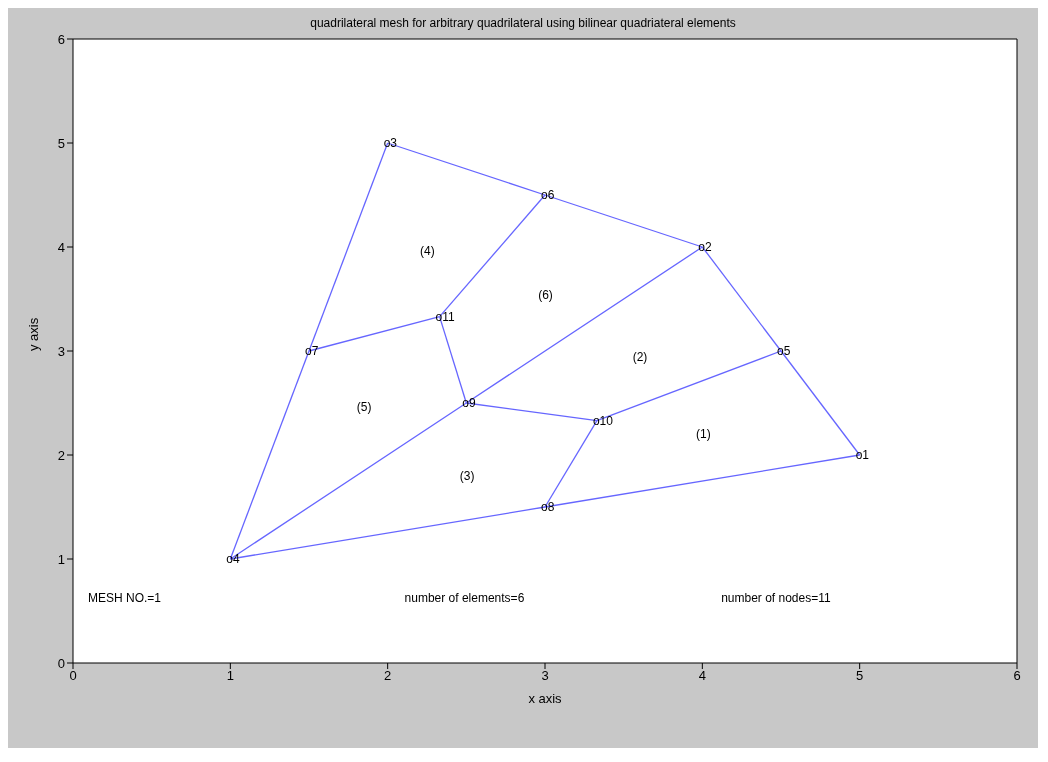 The image size is (1048, 762). Describe the element at coordinates (73, 676) in the screenshot. I see `x-tick-label: 0` at that location.